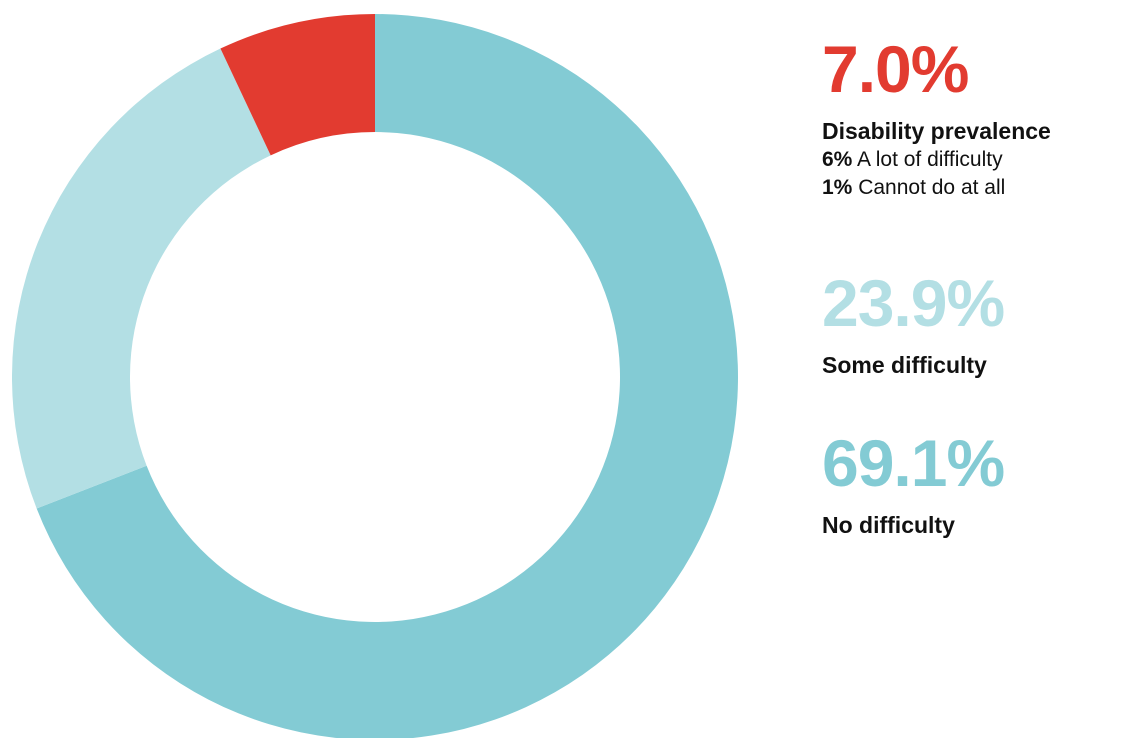 This screenshot has width=1144, height=738. What do you see at coordinates (888, 525) in the screenshot?
I see `legend-no-difficulty-label: No difficulty` at bounding box center [888, 525].